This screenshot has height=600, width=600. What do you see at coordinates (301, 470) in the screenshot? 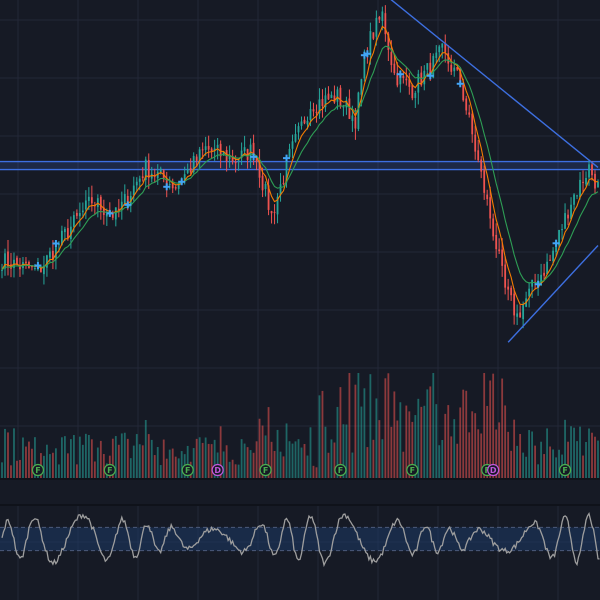
I see `event-badges: FFFDFFFFDF` at bounding box center [301, 470].